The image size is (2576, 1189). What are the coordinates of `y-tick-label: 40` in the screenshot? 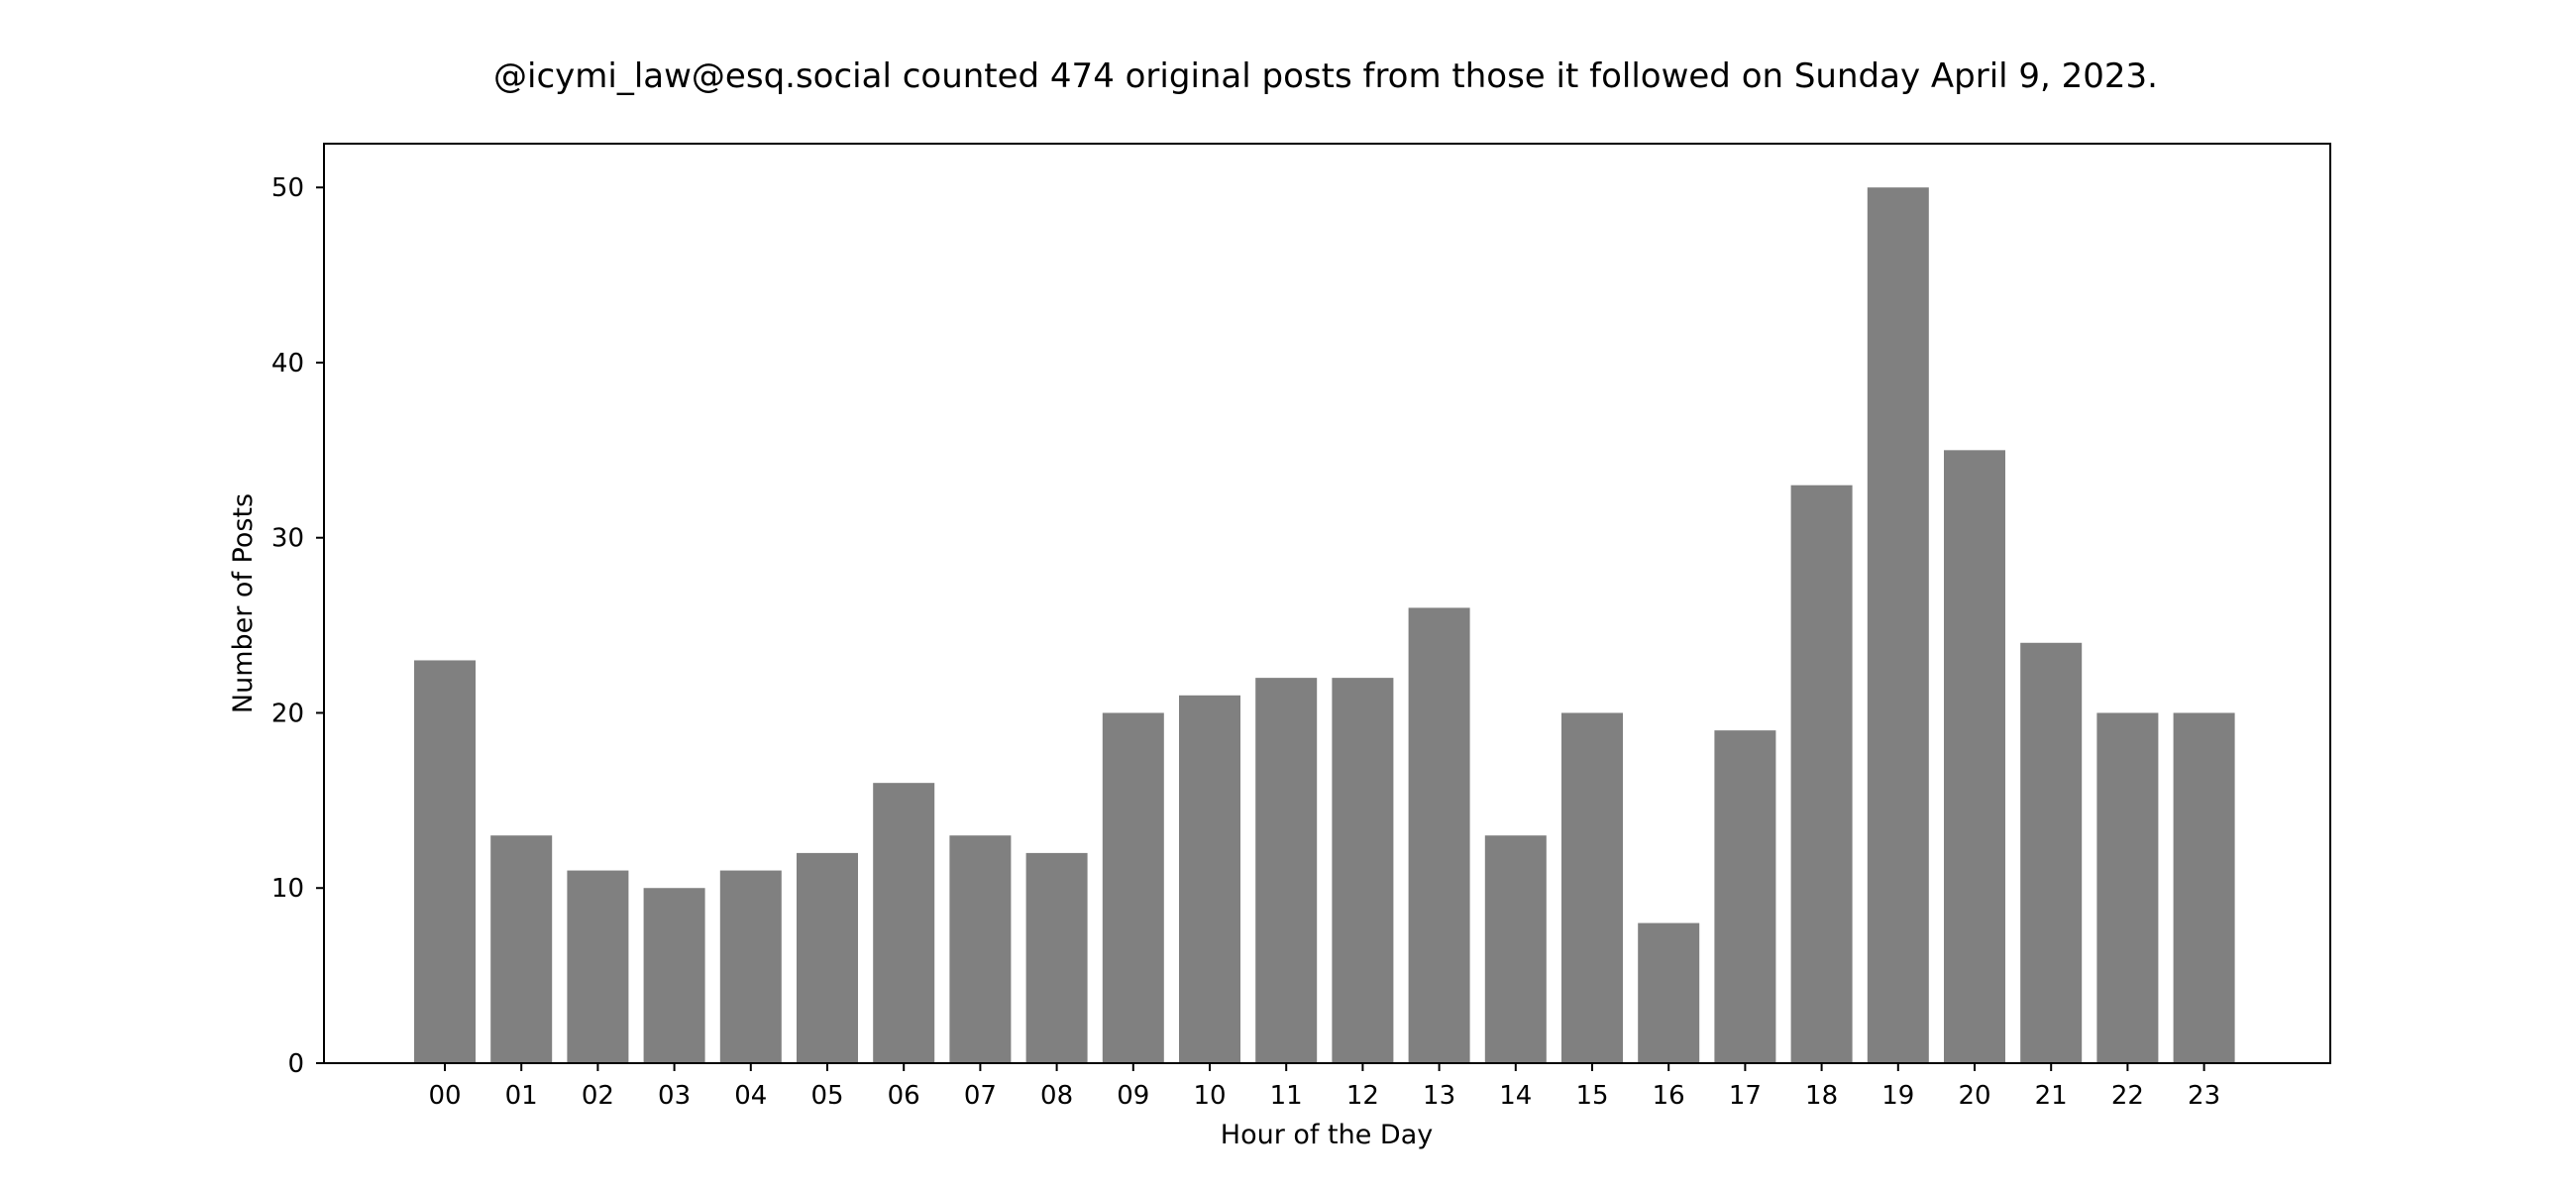 It's located at (287, 363).